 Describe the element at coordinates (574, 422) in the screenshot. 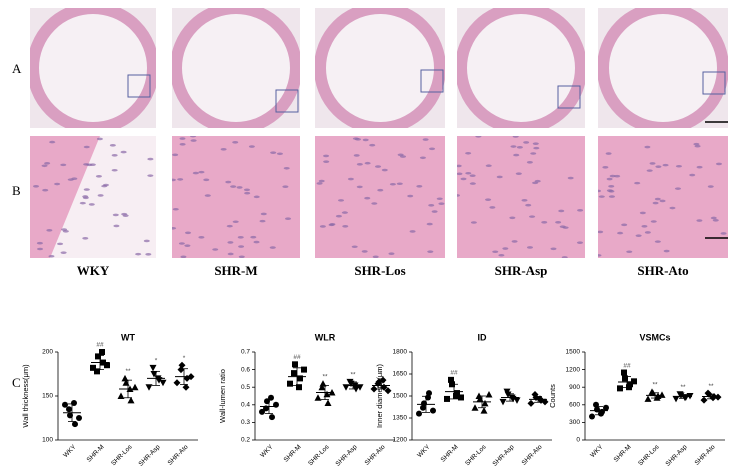

I see `y-tick-label: 300` at that location.